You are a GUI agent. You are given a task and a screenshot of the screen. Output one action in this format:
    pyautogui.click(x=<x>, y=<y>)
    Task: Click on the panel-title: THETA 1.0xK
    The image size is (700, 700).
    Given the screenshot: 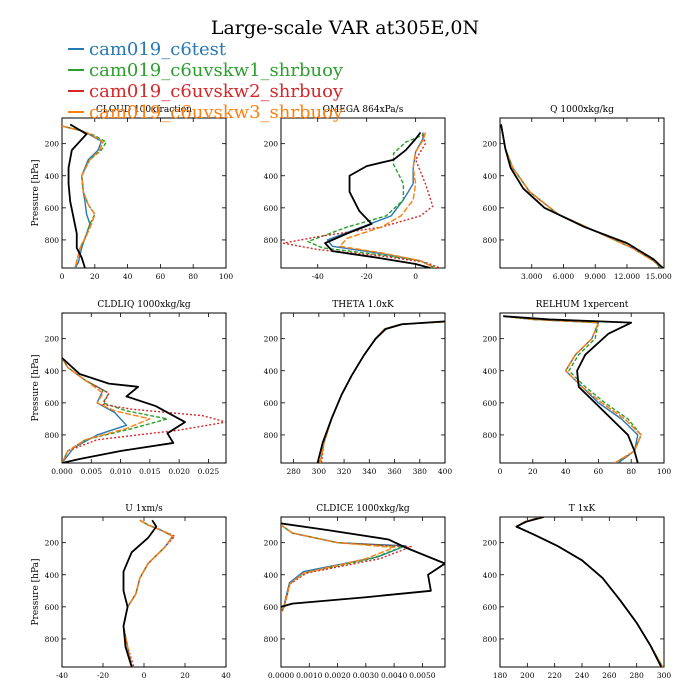 What is the action you would take?
    pyautogui.click(x=363, y=305)
    